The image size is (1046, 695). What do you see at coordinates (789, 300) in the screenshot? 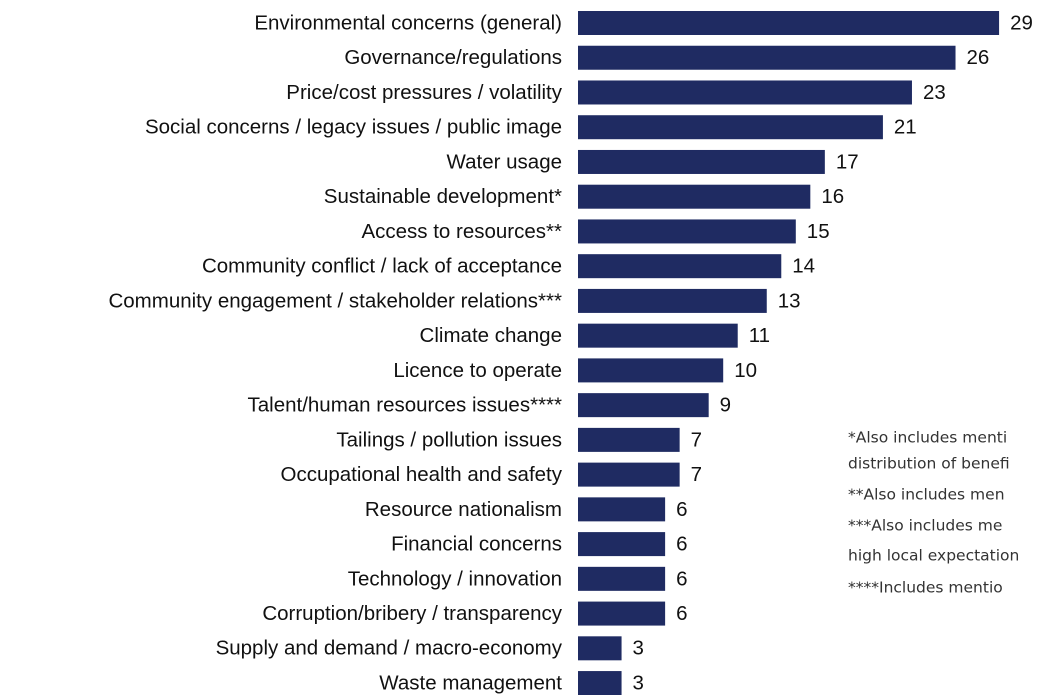
I see `value-label: 13` at bounding box center [789, 300].